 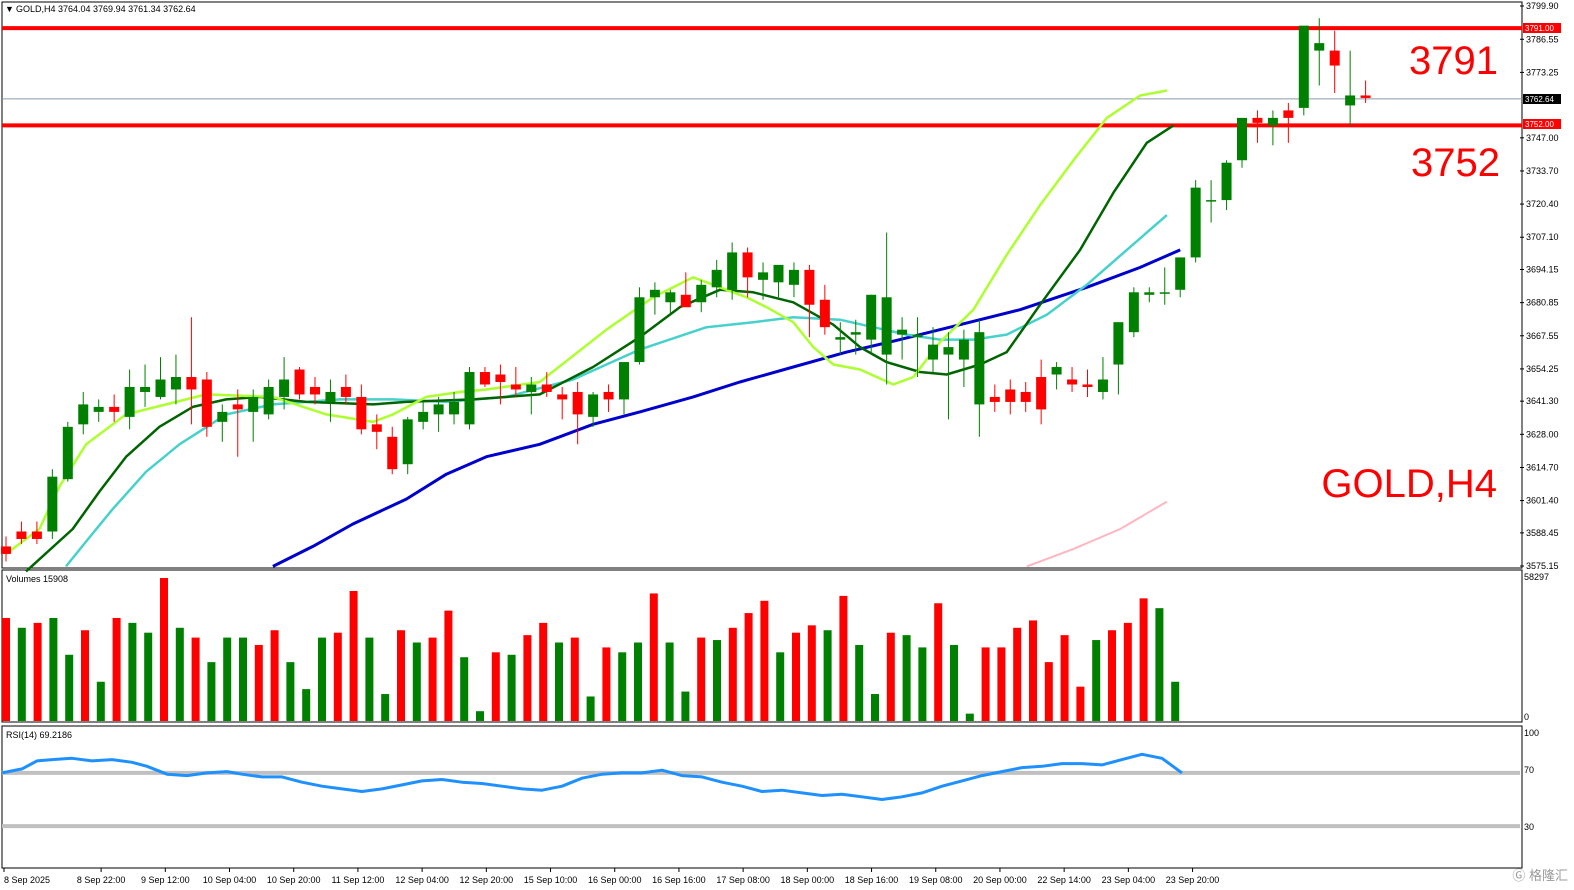 What do you see at coordinates (1542, 303) in the screenshot?
I see `price-tick-label: 3680.85` at bounding box center [1542, 303].